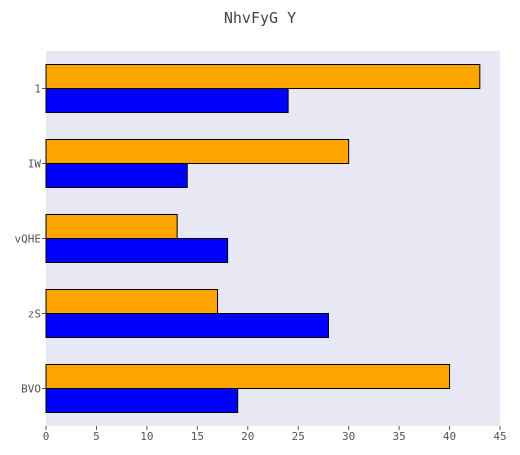 This screenshot has height=455, width=520. What do you see at coordinates (35, 164) in the screenshot?
I see `y-tick-label: IW` at bounding box center [35, 164].